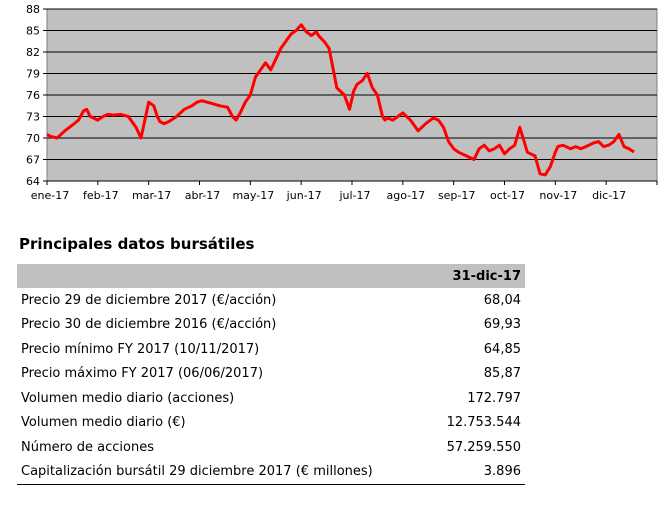 This screenshot has height=508, width=670. I want to click on header-date-cell: 31-dic-17, so click(477, 276).